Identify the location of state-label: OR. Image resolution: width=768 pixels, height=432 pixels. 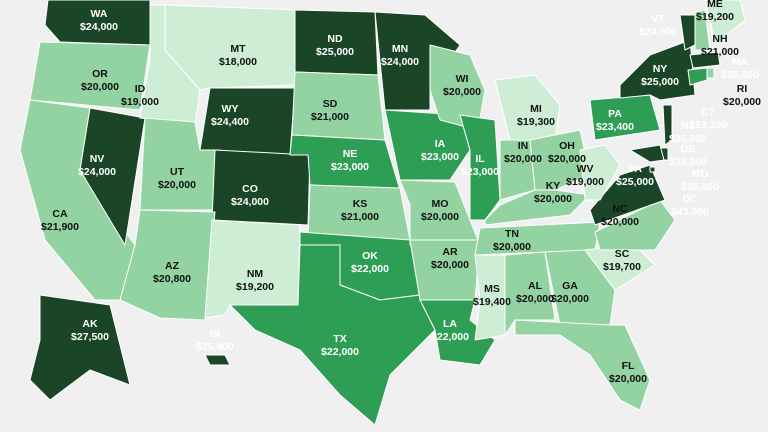
(100, 74).